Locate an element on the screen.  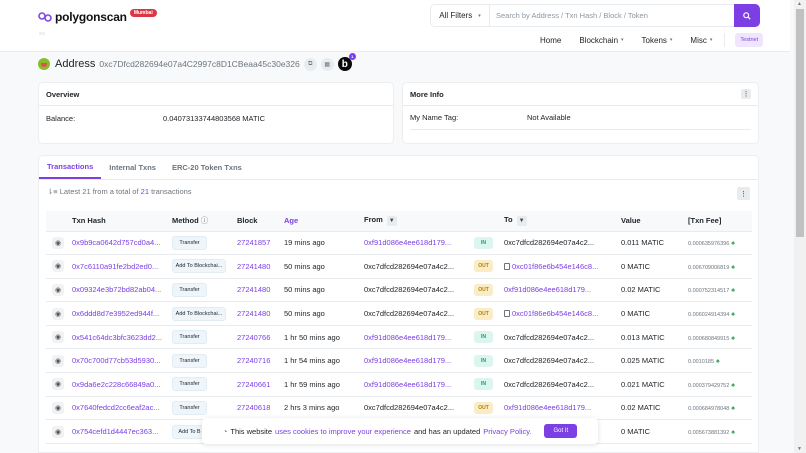
privacy-policy-link: Privacy Policy. is located at coordinates (507, 431).